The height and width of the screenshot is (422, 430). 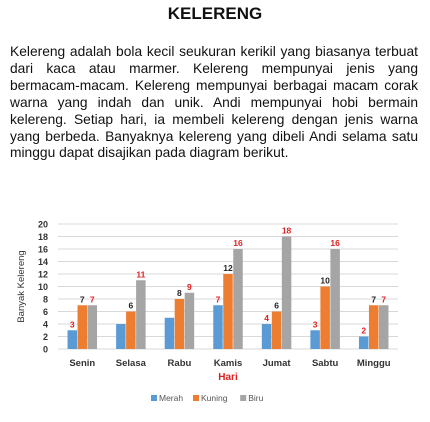 I want to click on y-tick-label: 18, so click(x=43, y=237).